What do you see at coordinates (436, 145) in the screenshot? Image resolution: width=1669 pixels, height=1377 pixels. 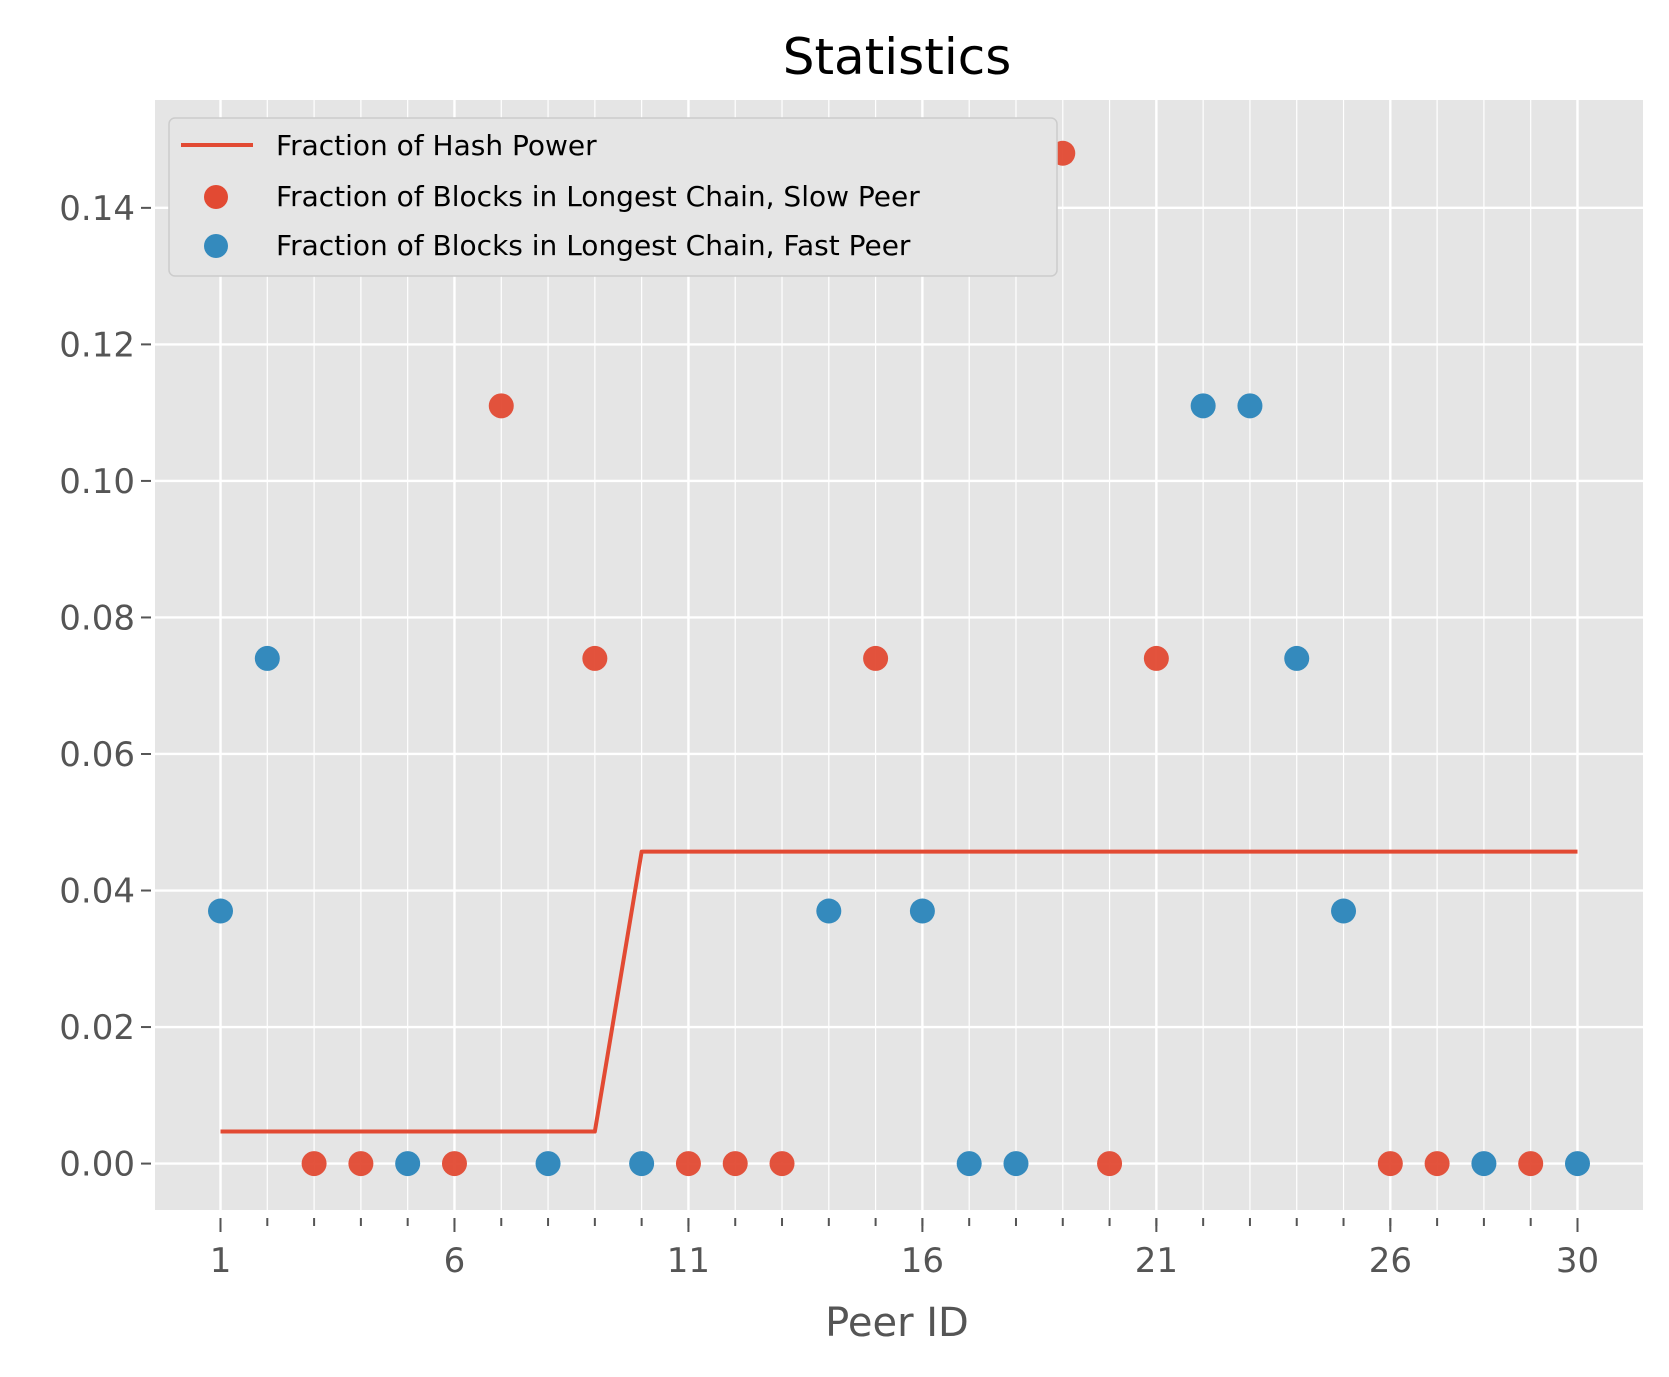 I see `legend-label-hash-power: Fraction of Hash Power` at bounding box center [436, 145].